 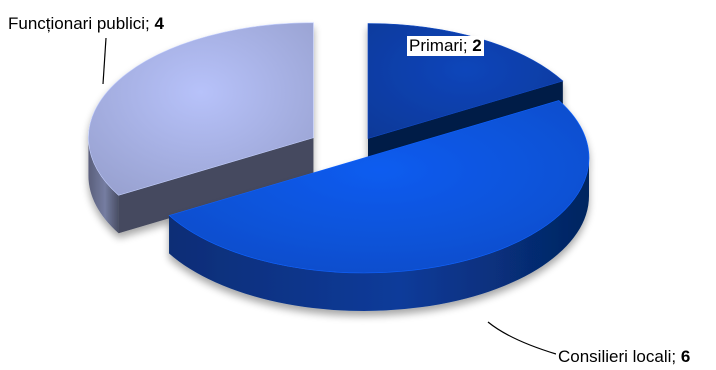 What do you see at coordinates (150, 23) in the screenshot?
I see `slice-label-functionari-sep: ;` at bounding box center [150, 23].